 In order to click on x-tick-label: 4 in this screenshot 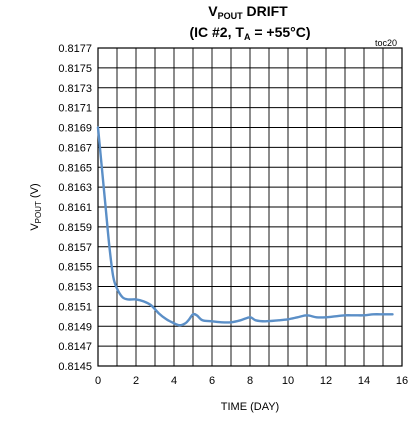, I will do `click(174, 381)`.